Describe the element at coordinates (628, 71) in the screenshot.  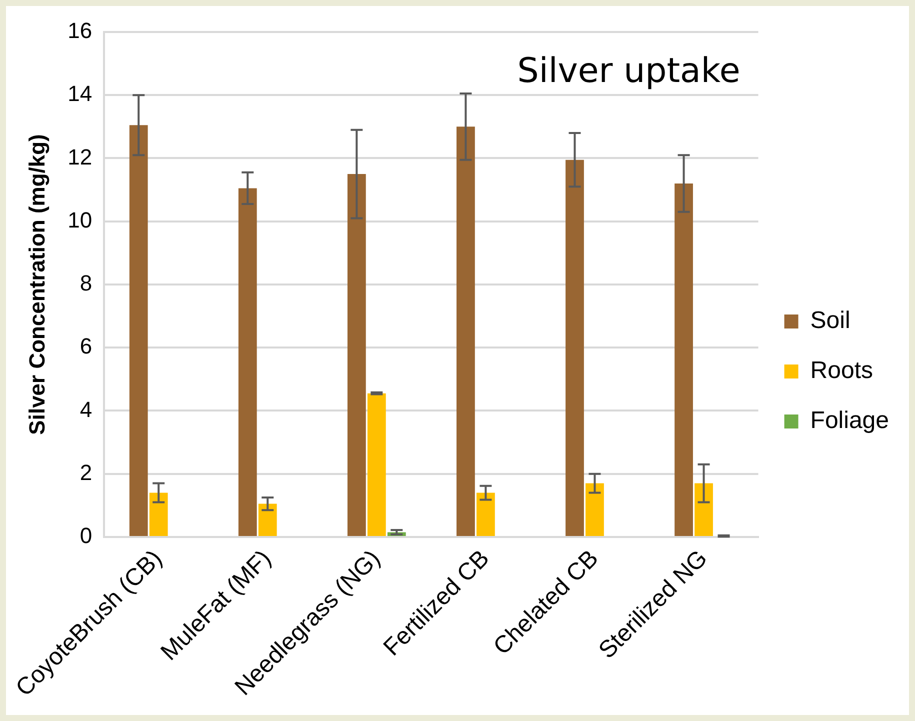
I see `text: Silver uptake` at that location.